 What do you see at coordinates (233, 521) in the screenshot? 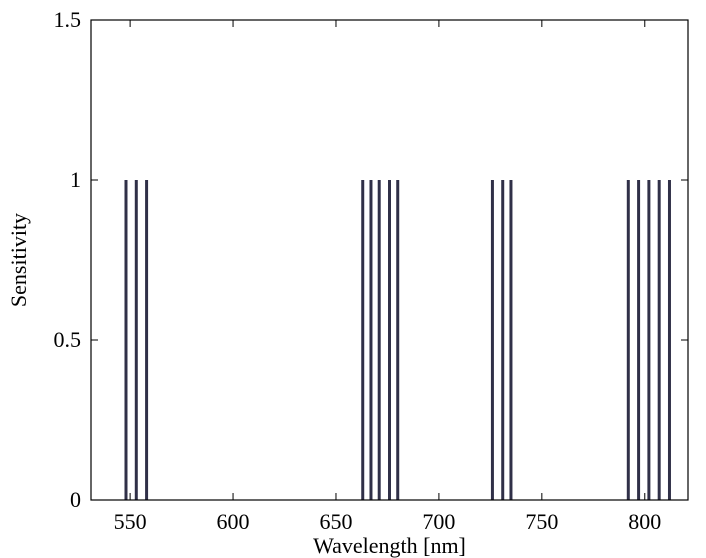
I see `x-tick-label: 600` at bounding box center [233, 521].